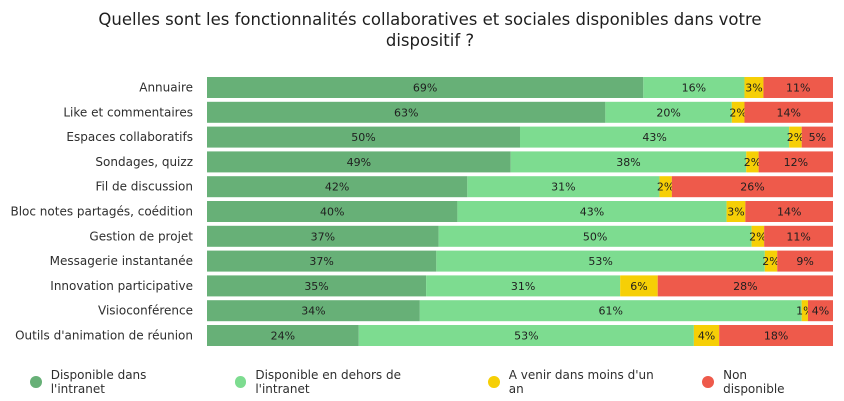 This screenshot has width=844, height=401. What do you see at coordinates (121, 286) in the screenshot?
I see `category-label-innovation-participative: Innovation participative` at bounding box center [121, 286].